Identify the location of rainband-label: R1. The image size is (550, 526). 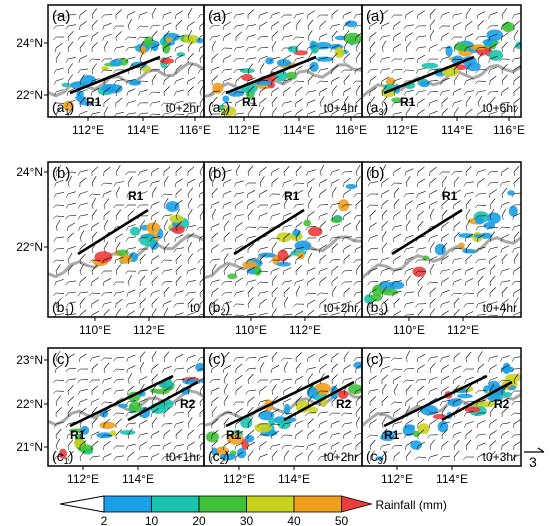
(234, 435).